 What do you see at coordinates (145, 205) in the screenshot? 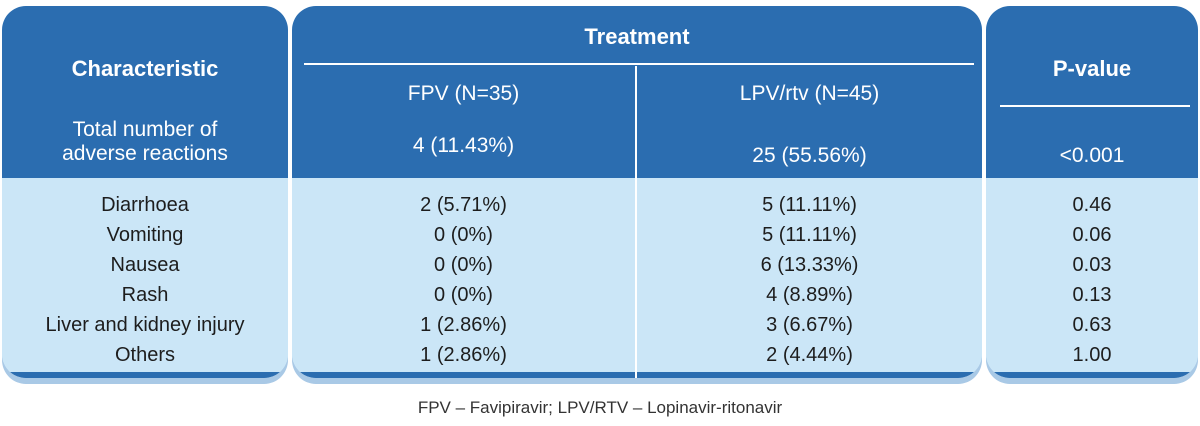
I see `row-label: Diarrhoea` at bounding box center [145, 205].